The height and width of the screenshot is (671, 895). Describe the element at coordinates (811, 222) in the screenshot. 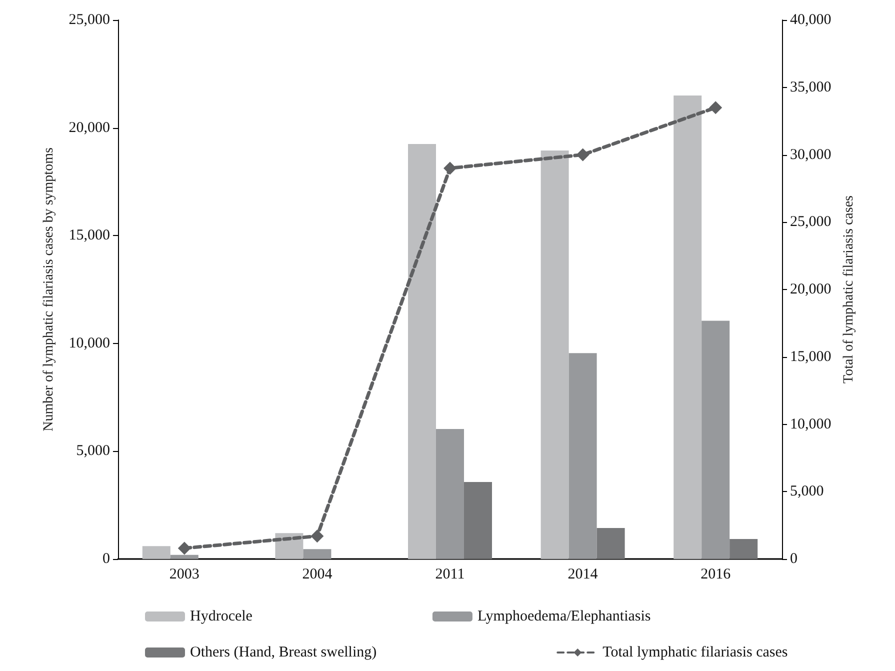

I see `y2-tick-label: 25,000` at that location.